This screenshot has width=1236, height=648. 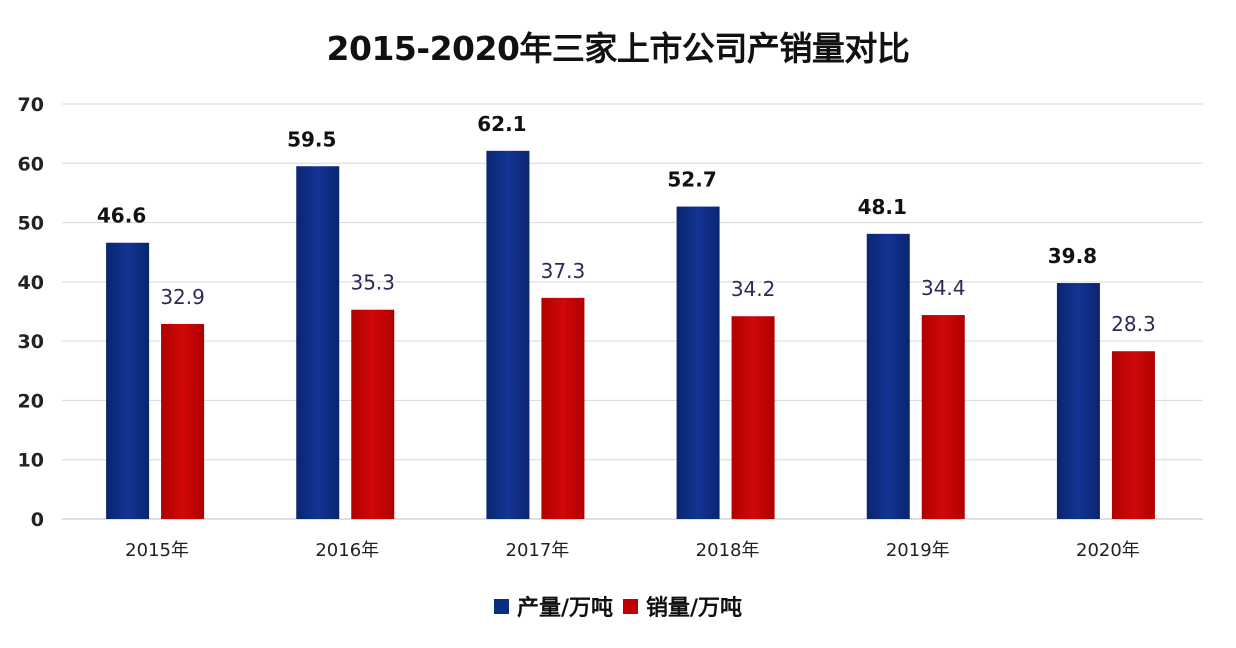 I want to click on y-tick-label: 60, so click(x=31, y=164).